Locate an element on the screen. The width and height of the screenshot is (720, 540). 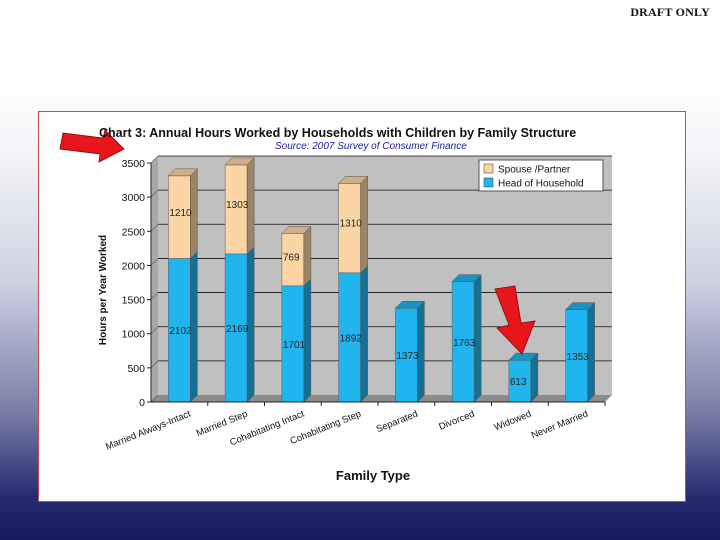
data-label-head: 2102 is located at coordinates (180, 331).